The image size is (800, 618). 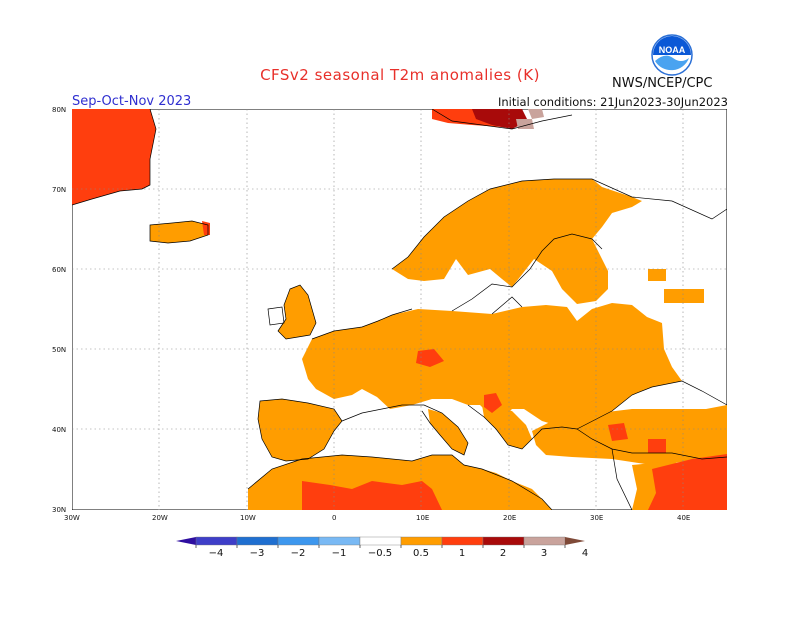 What do you see at coordinates (334, 518) in the screenshot?
I see `lon-label: 0` at bounding box center [334, 518].